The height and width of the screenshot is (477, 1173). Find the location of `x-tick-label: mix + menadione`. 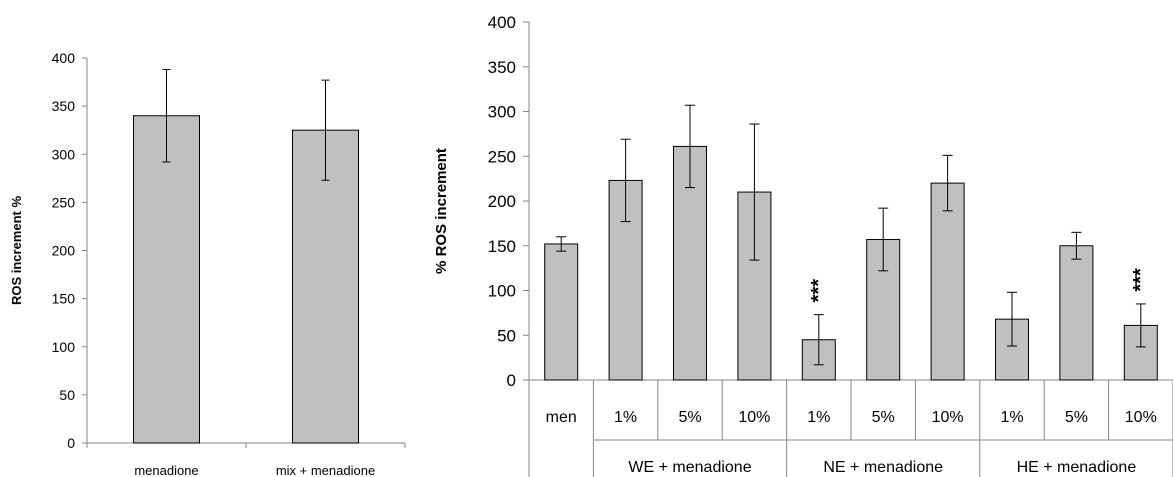

x-tick-label: mix + menadione is located at coordinates (325, 470).